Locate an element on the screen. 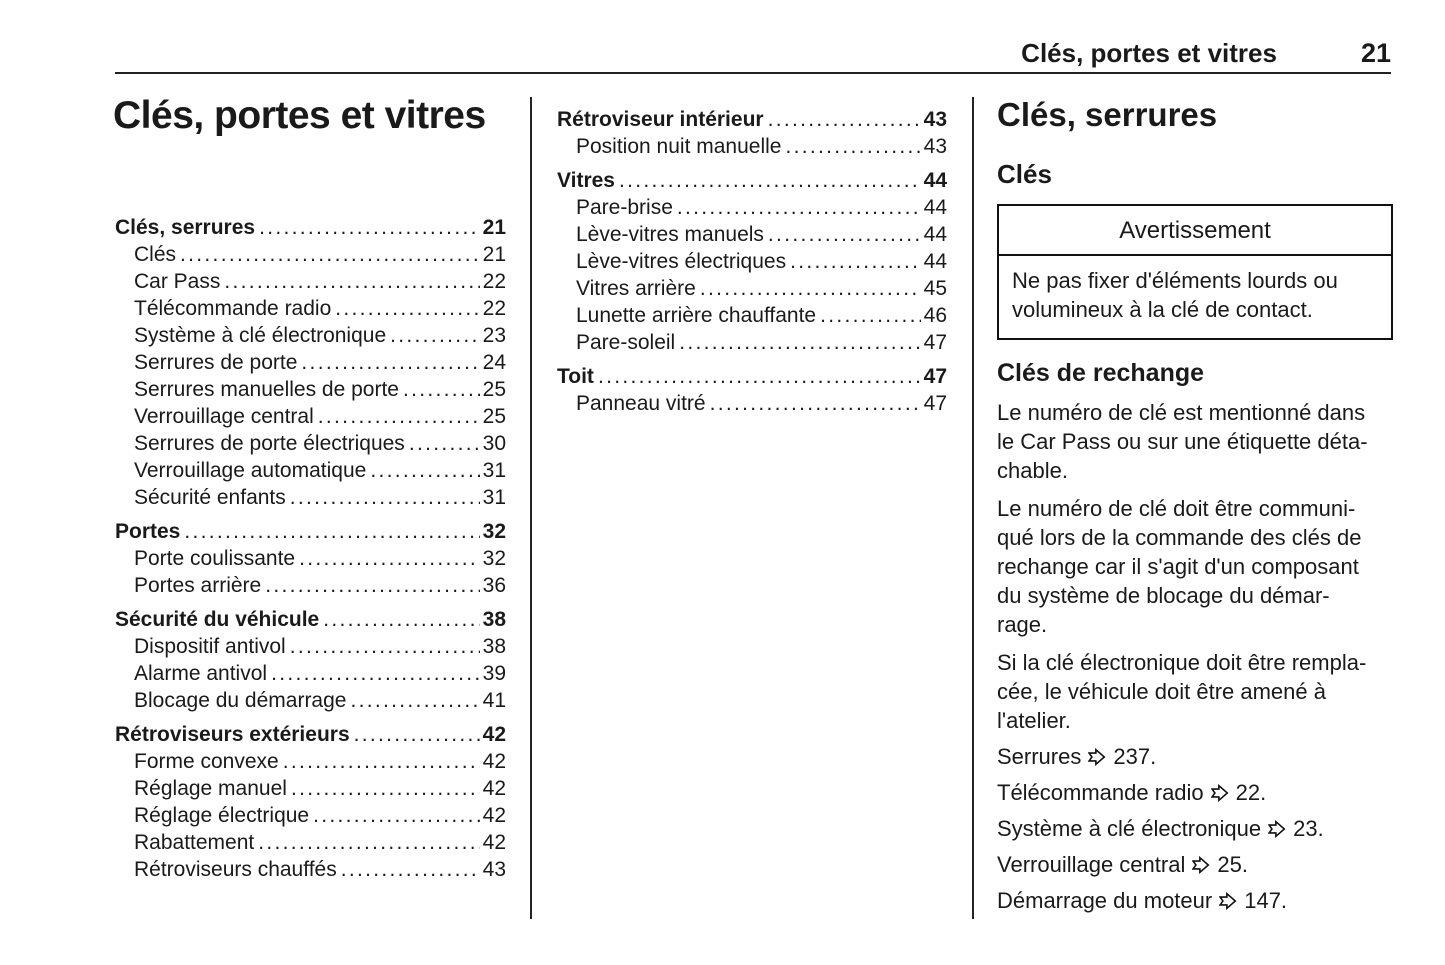  toc-entry: Serrures manuelles de porte 25 is located at coordinates (310, 389).